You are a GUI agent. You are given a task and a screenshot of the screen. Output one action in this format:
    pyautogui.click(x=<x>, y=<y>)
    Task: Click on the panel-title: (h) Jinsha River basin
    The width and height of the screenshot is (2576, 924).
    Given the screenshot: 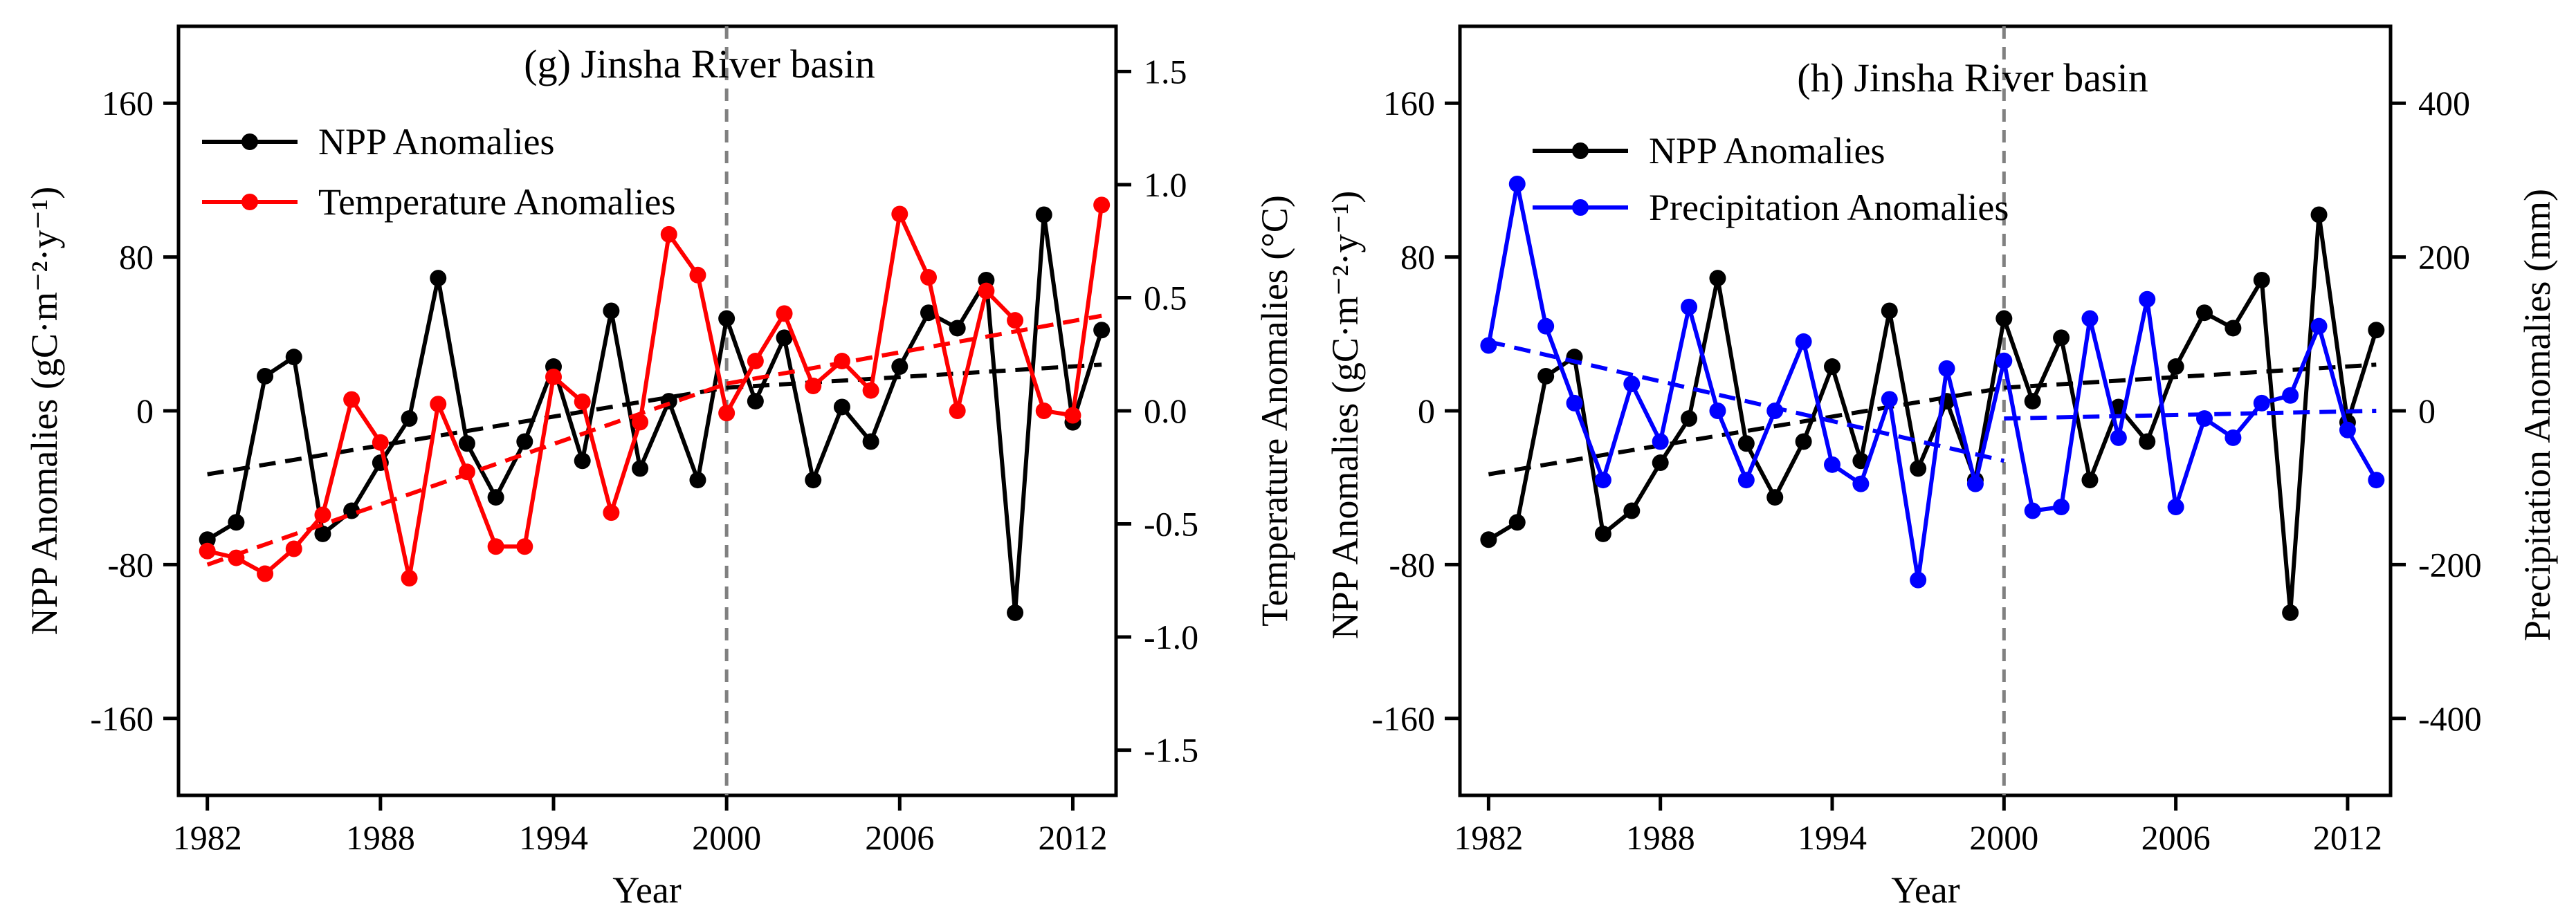 What is the action you would take?
    pyautogui.click(x=1973, y=77)
    